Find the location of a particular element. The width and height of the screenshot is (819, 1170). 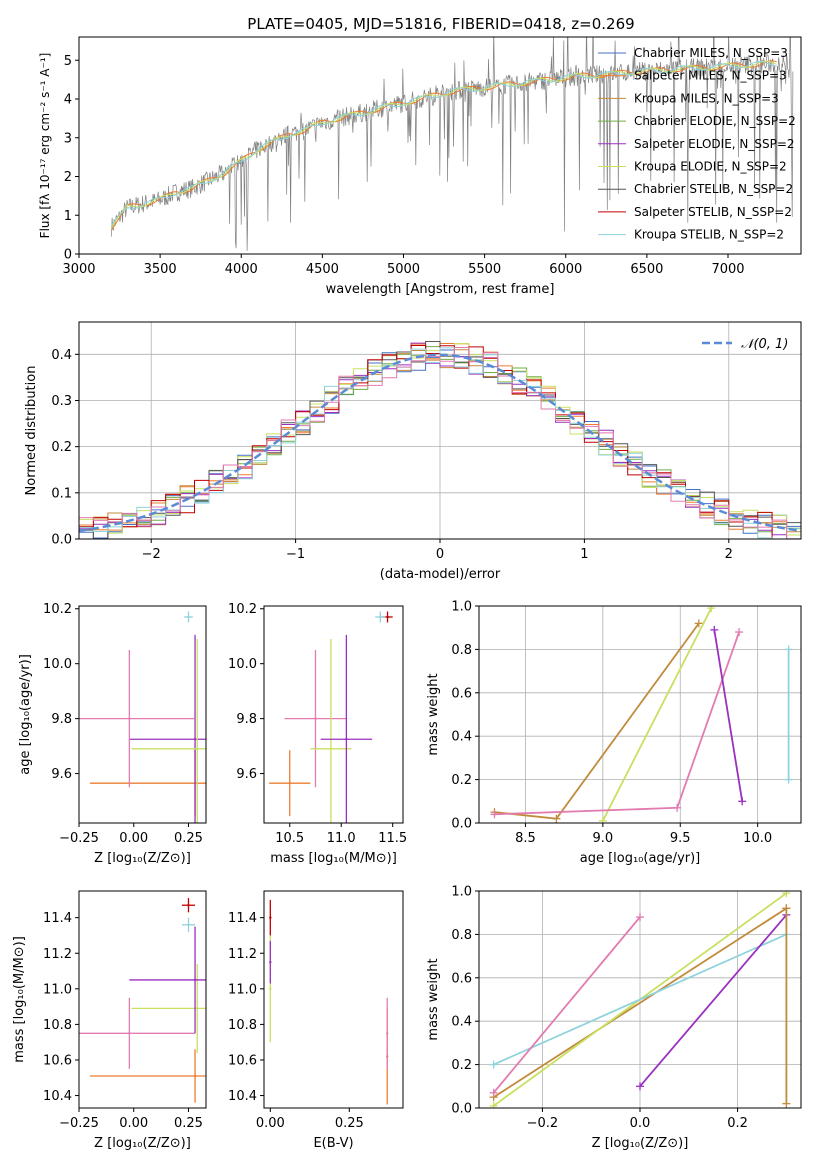

y-tick-label: 3 is located at coordinates (68, 138).